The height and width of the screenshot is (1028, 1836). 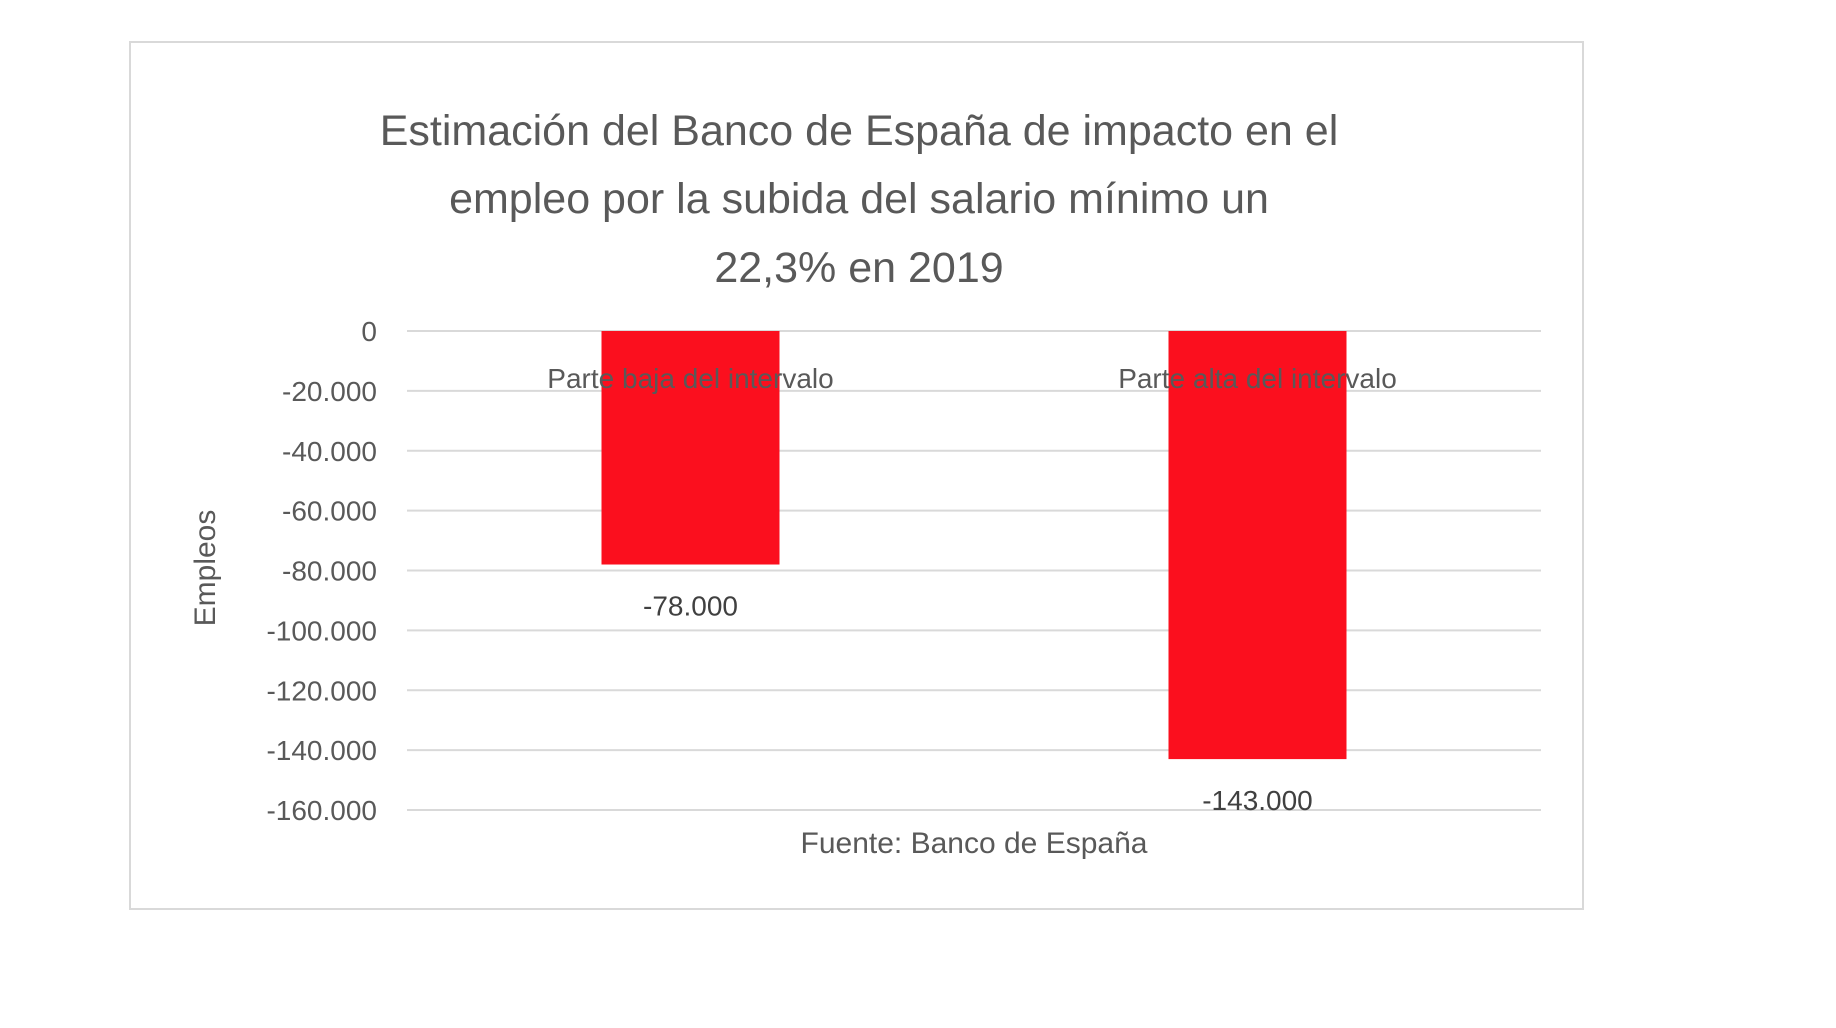 I want to click on y-tick-label: -80.000, so click(x=329, y=571).